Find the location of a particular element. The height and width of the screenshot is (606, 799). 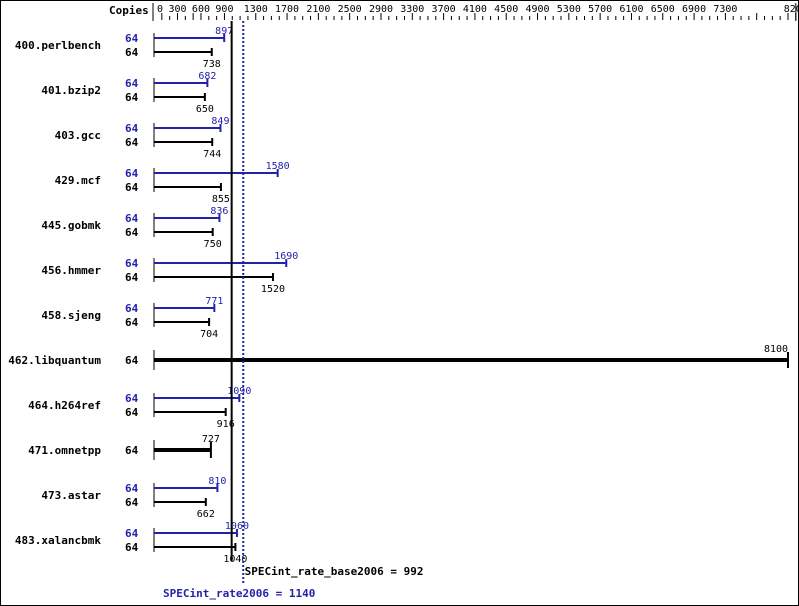

peak-mean-label: SPECint_rate2006 = 1140 is located at coordinates (239, 593).